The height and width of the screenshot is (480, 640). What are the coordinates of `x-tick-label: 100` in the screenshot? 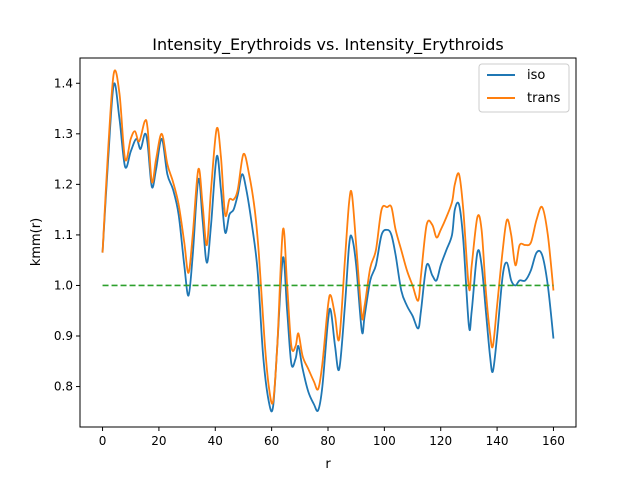 It's located at (384, 441).